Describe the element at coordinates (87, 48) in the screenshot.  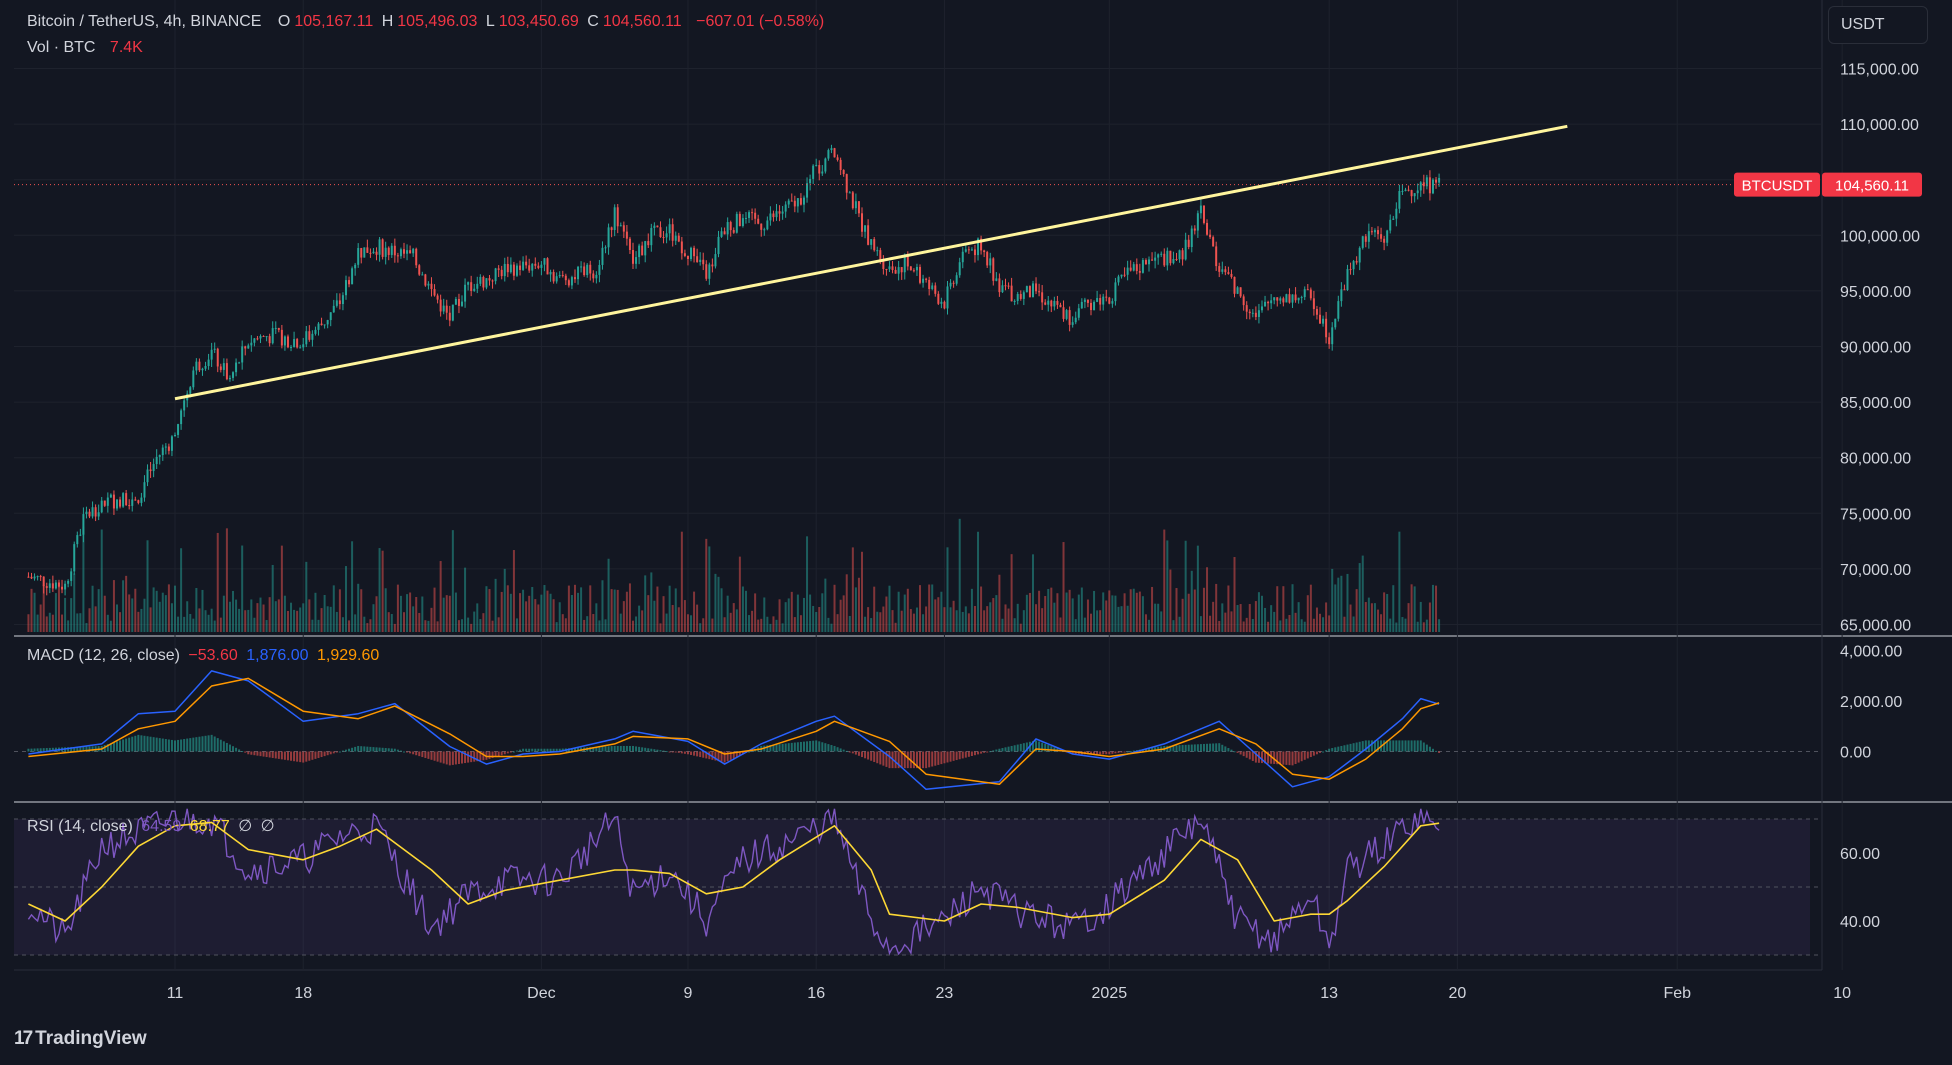
I see `volume-legend: Vol · BTC 7.4K` at that location.